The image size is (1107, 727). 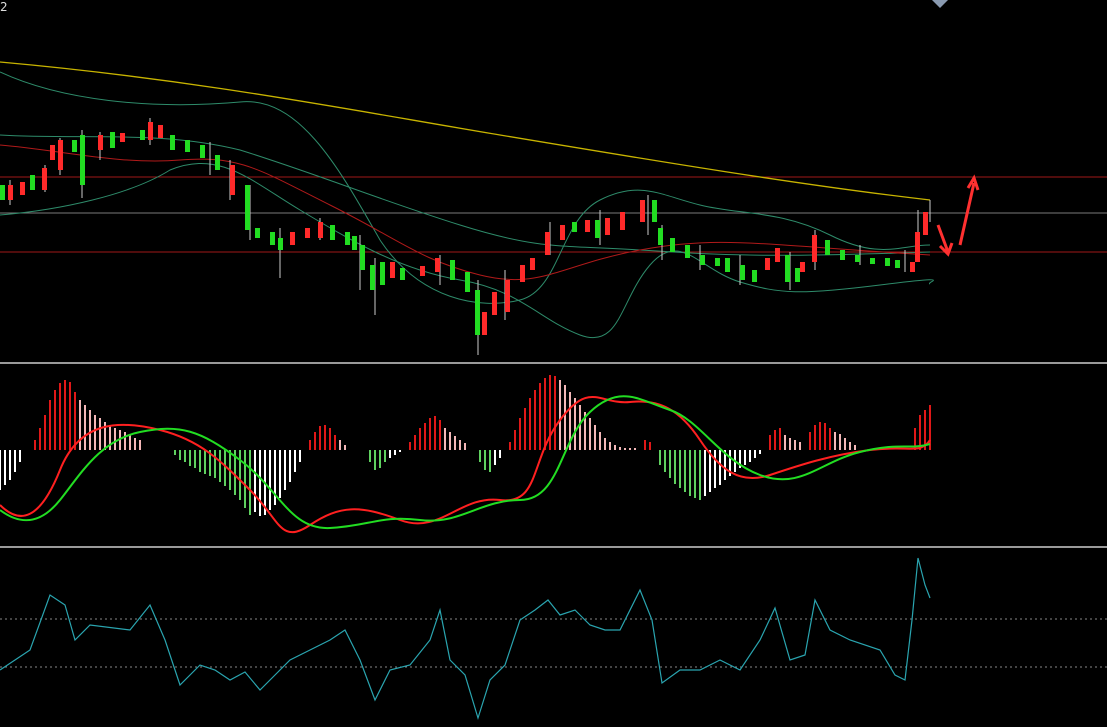 What do you see at coordinates (945, 240) in the screenshot?
I see `arrow-down` at bounding box center [945, 240].